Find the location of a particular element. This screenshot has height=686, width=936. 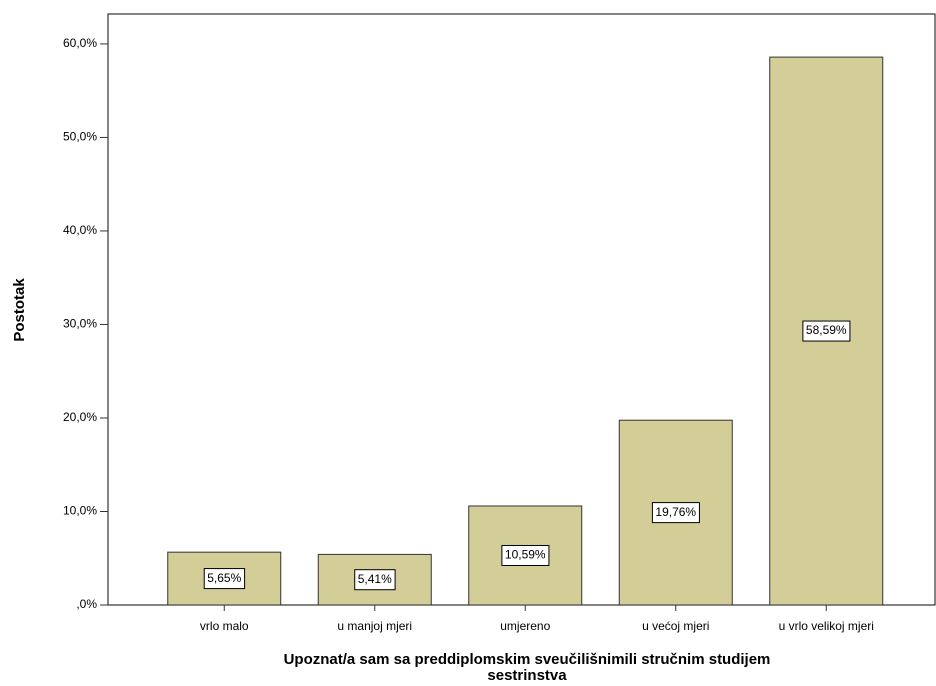

value-label: 10,59% is located at coordinates (525, 555).